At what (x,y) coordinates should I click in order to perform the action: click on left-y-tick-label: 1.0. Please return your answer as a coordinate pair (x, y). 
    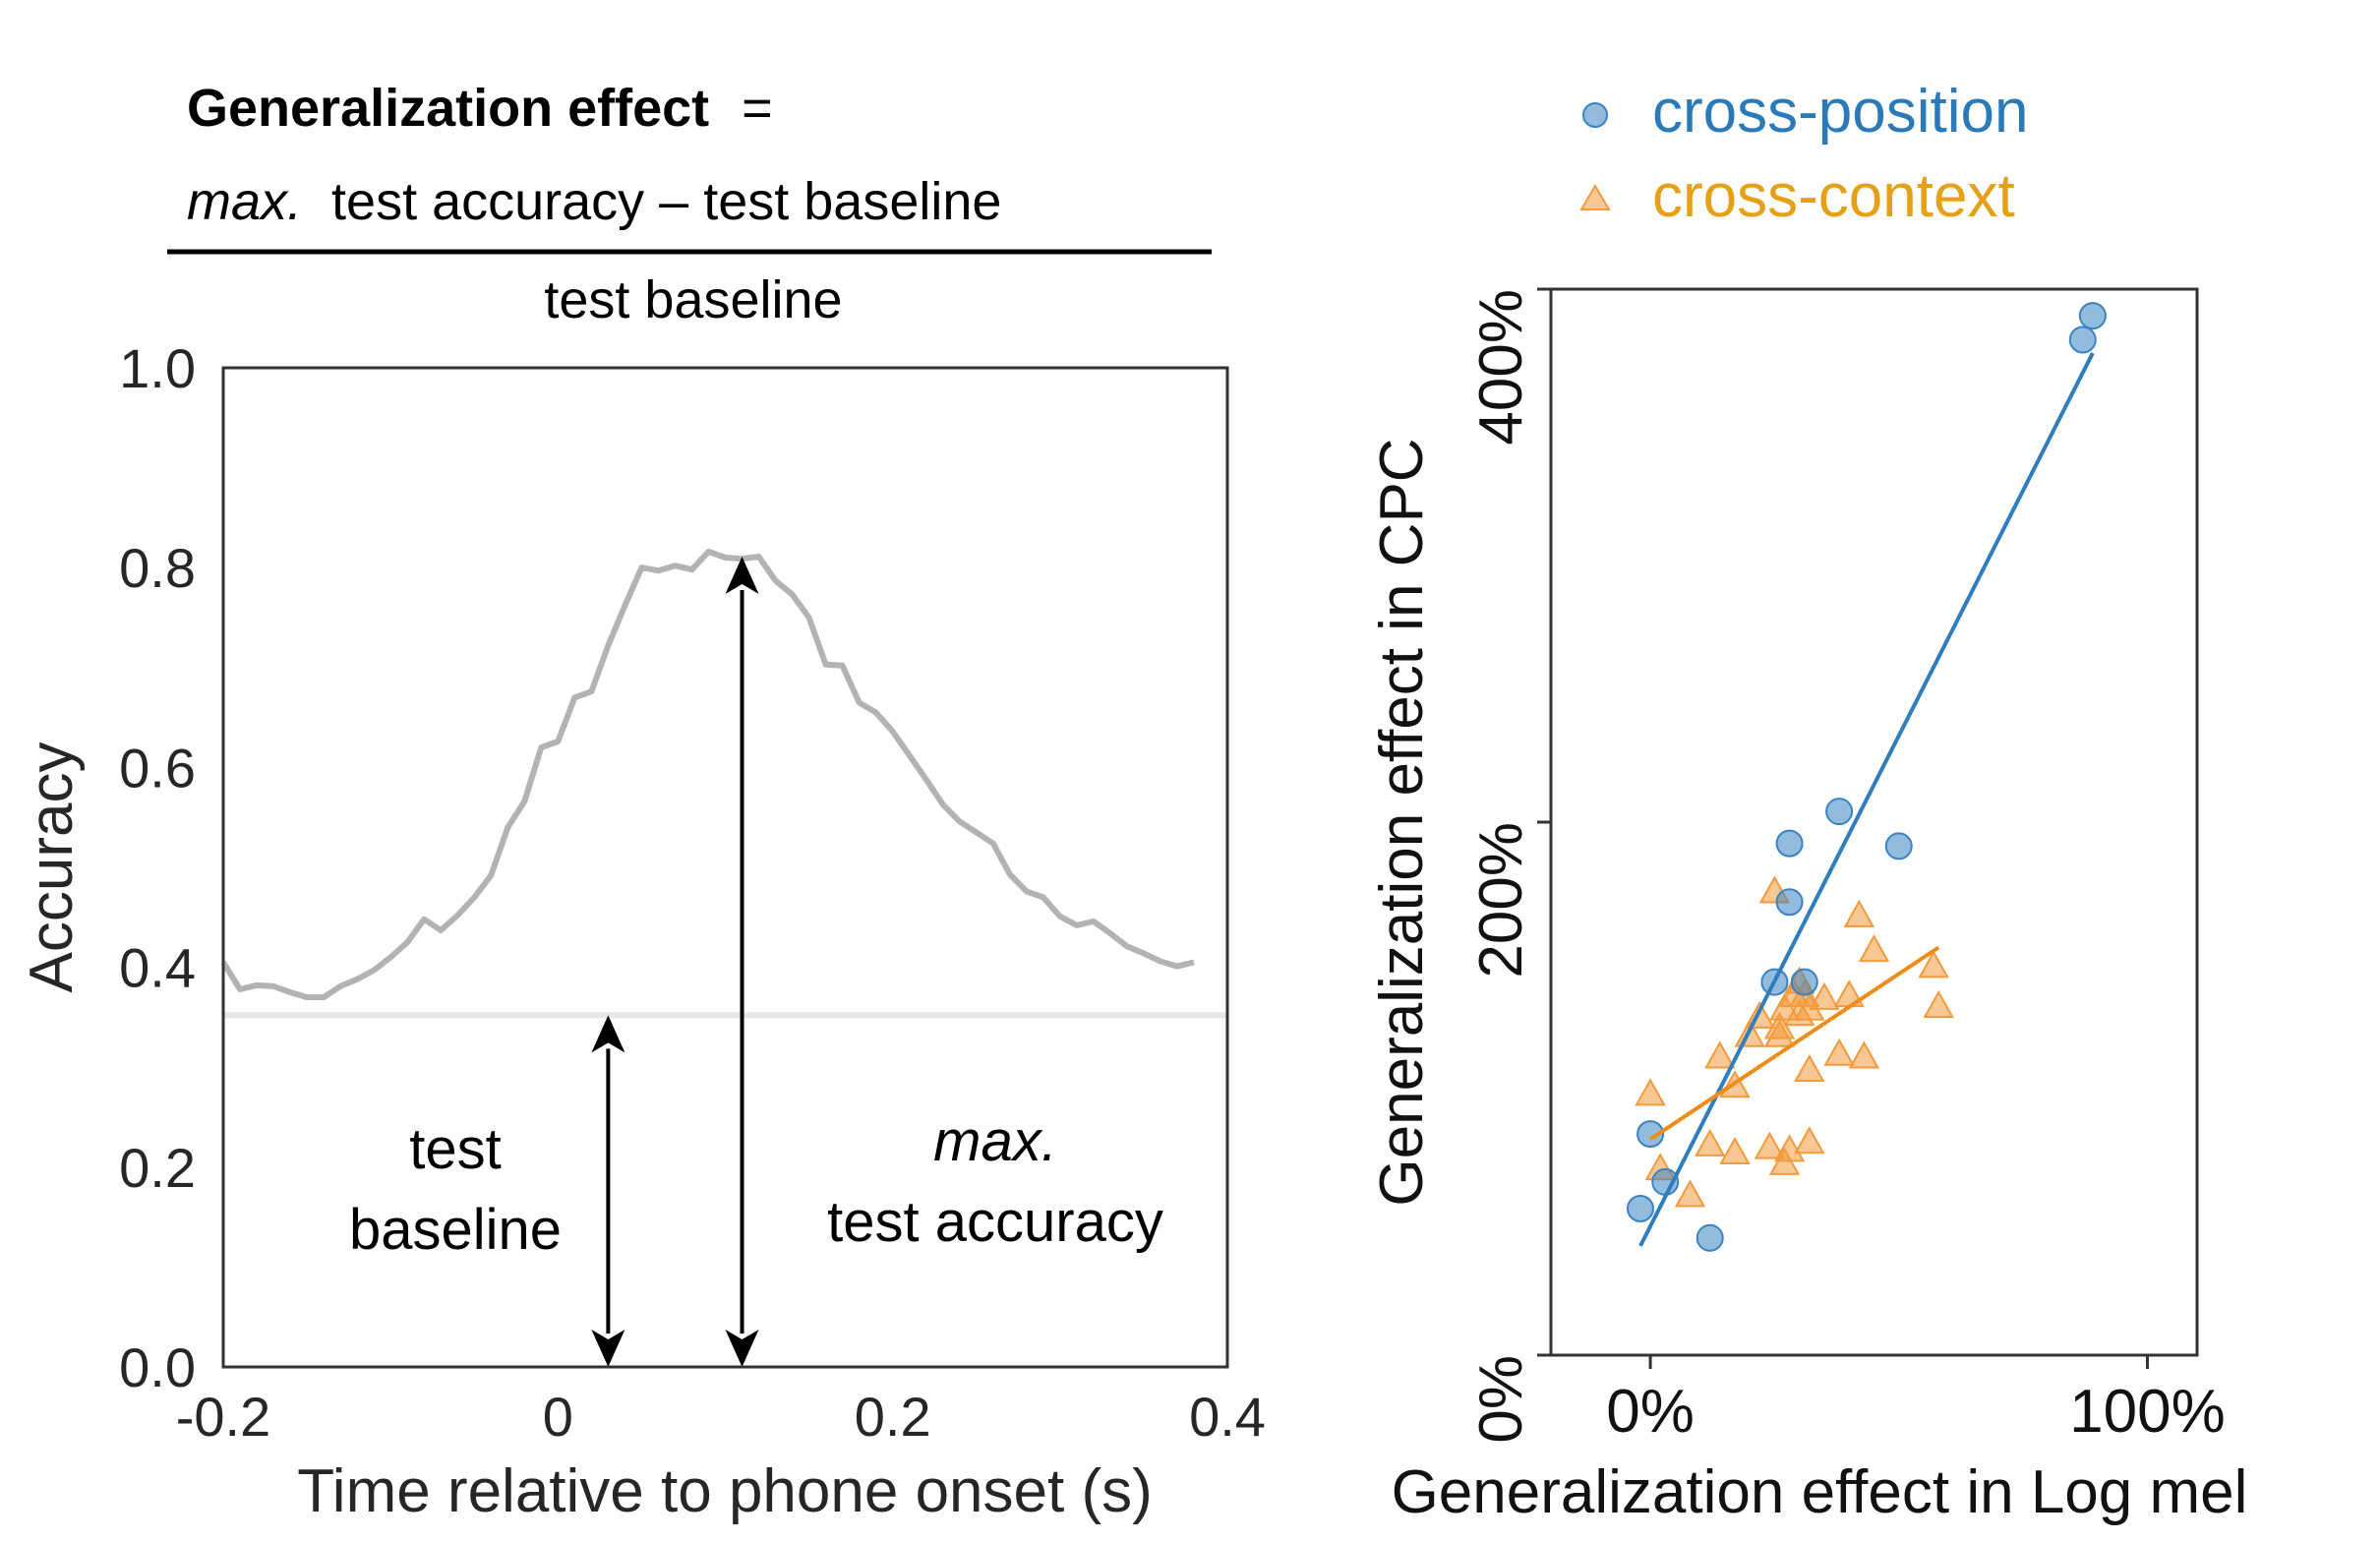
    Looking at the image, I should click on (157, 368).